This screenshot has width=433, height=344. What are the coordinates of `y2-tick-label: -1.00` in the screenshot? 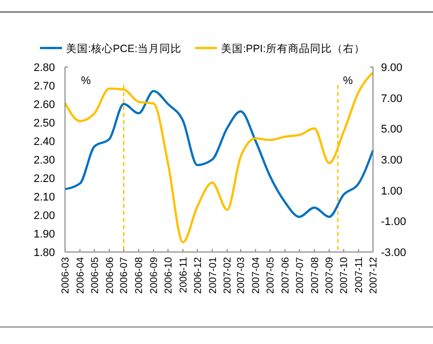 It's located at (393, 222).